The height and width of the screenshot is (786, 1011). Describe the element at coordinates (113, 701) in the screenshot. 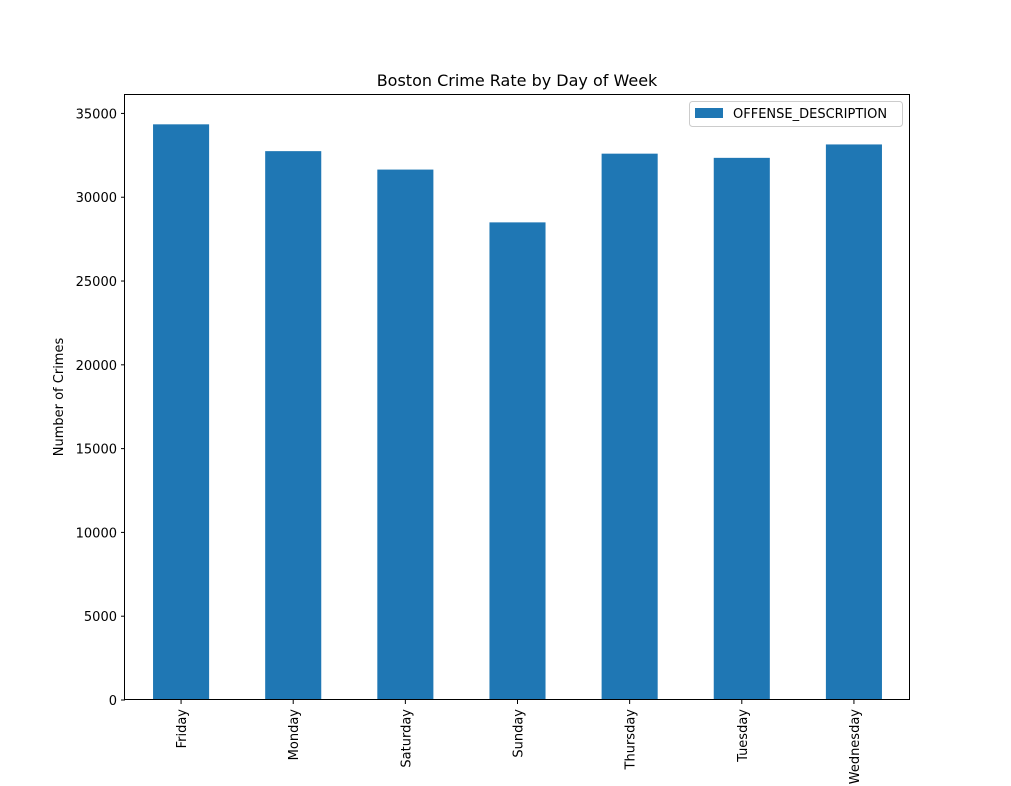

I see `y-tick-label: 0` at that location.